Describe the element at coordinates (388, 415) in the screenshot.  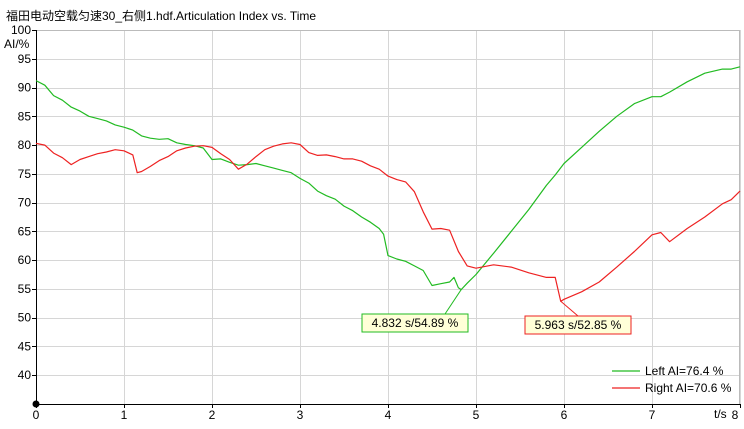
I see `x-tick-label: 4` at that location.